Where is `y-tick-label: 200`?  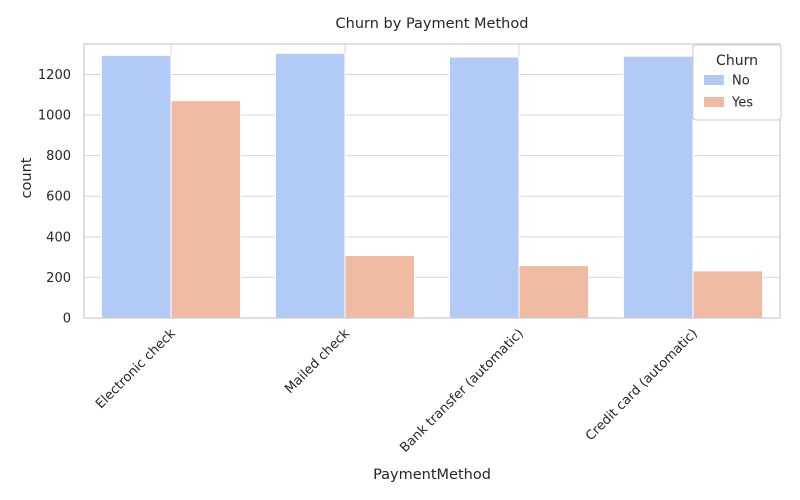 y-tick-label: 200 is located at coordinates (58, 278).